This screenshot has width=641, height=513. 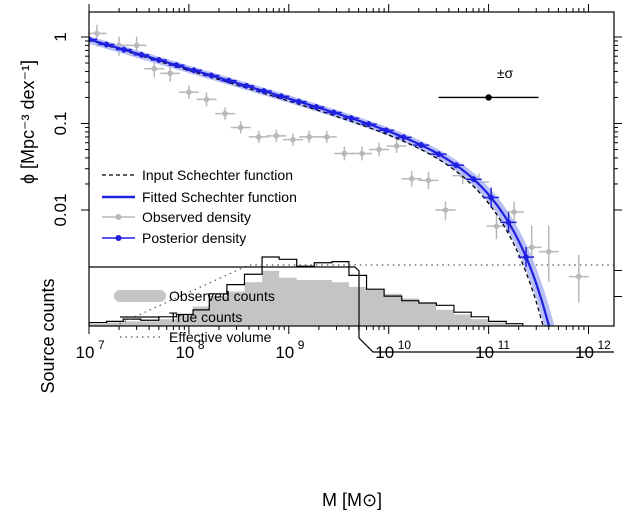 What do you see at coordinates (197, 175) in the screenshot?
I see `legend-top-item: Input Schechter function` at bounding box center [197, 175].